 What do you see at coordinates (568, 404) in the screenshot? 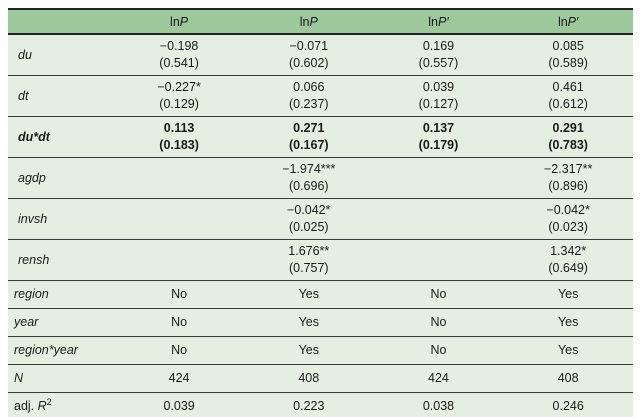
I see `value-cell: 0.246` at bounding box center [568, 404].